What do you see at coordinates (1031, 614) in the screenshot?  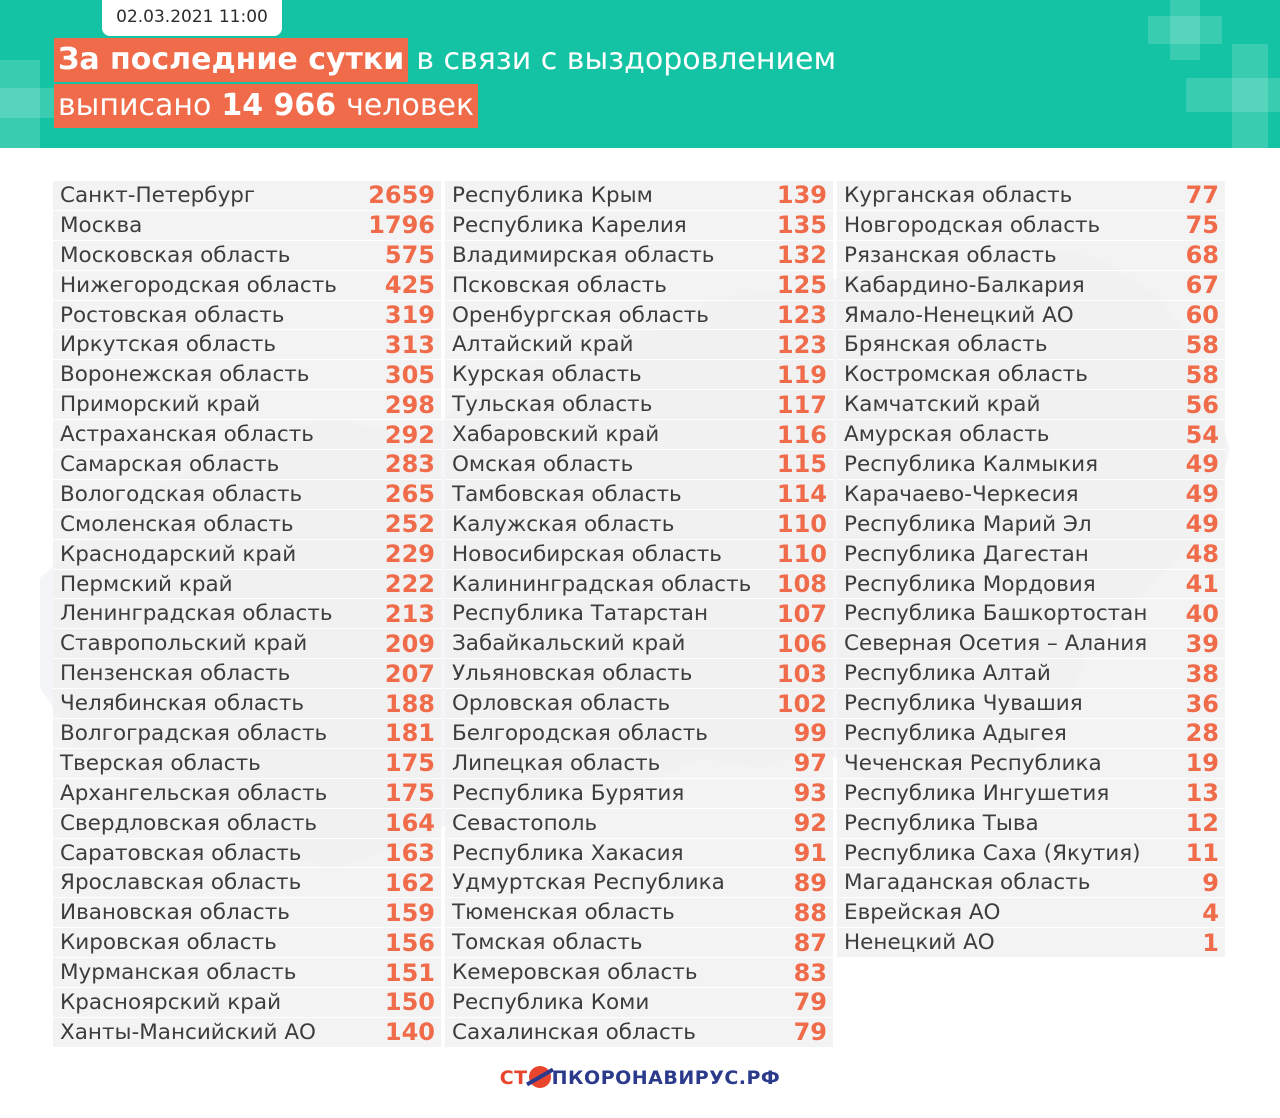 I see `region-row: Республика Башкортостан 40` at bounding box center [1031, 614].